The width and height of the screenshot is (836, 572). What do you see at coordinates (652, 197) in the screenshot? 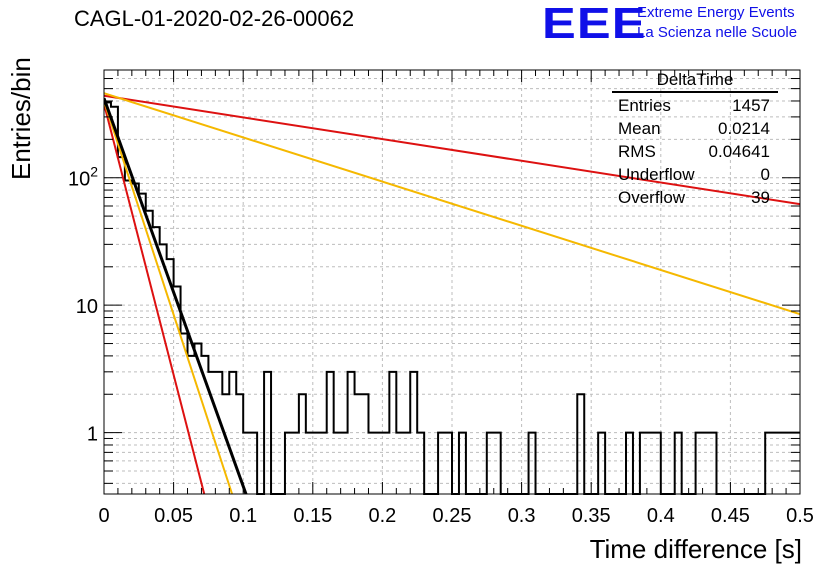
I see `stats-label: Overflow` at bounding box center [652, 197].